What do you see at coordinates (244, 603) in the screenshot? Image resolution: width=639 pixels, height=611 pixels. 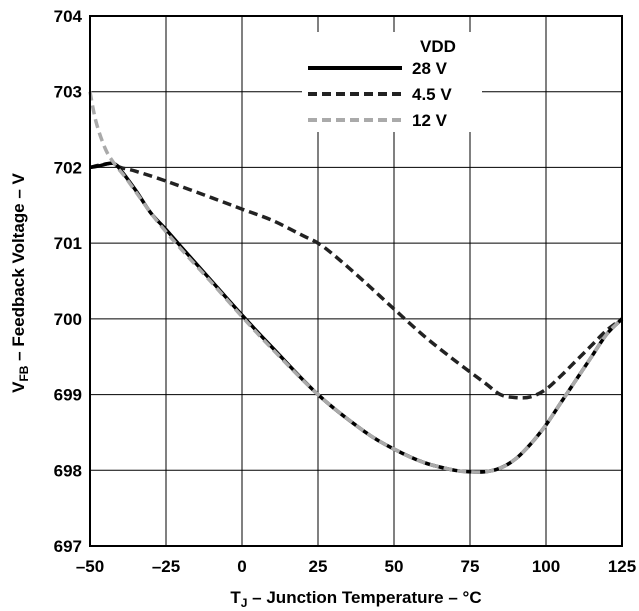 I see `x-axis-label-sub: J` at bounding box center [244, 603].